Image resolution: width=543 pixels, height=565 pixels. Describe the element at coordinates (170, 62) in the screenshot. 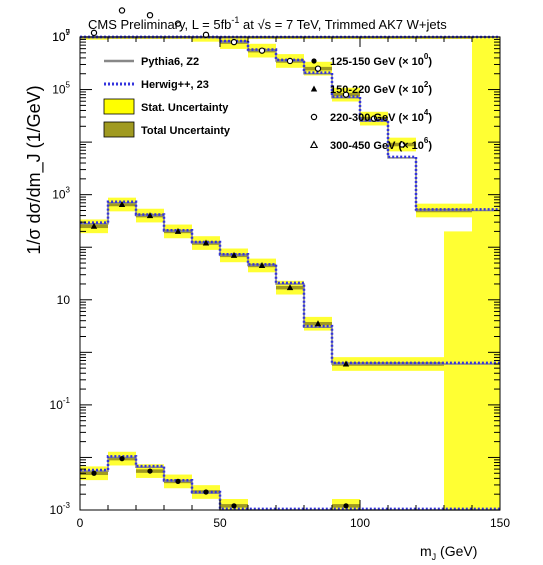

I see `legend-left-label: Pythia6, Z2` at that location.